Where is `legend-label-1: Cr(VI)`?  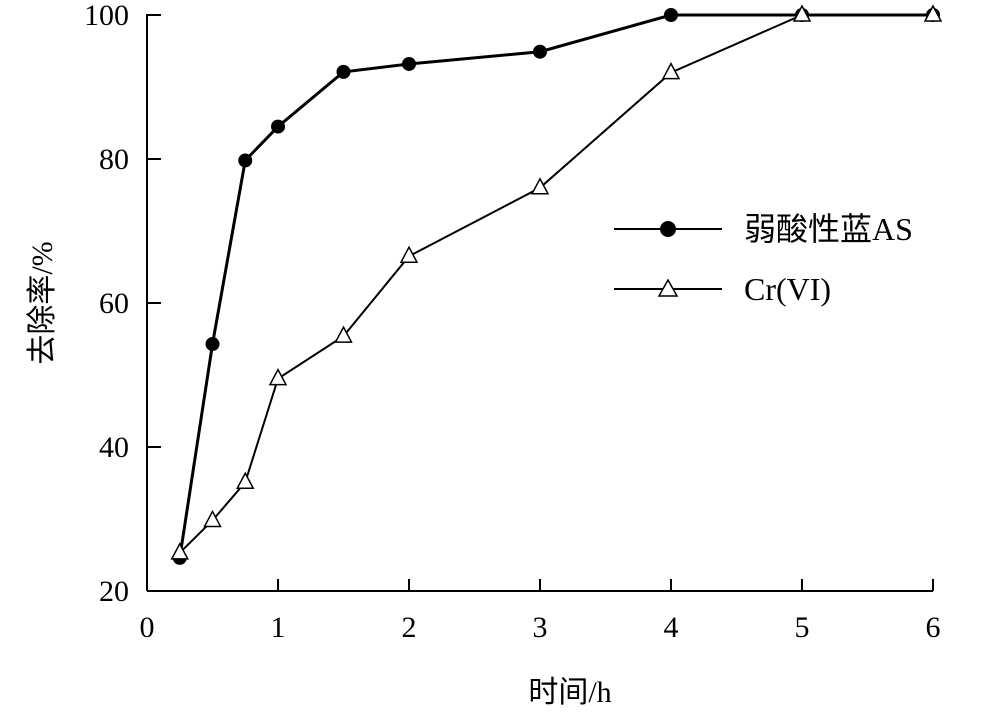 legend-label-1: Cr(VI) is located at coordinates (787, 289).